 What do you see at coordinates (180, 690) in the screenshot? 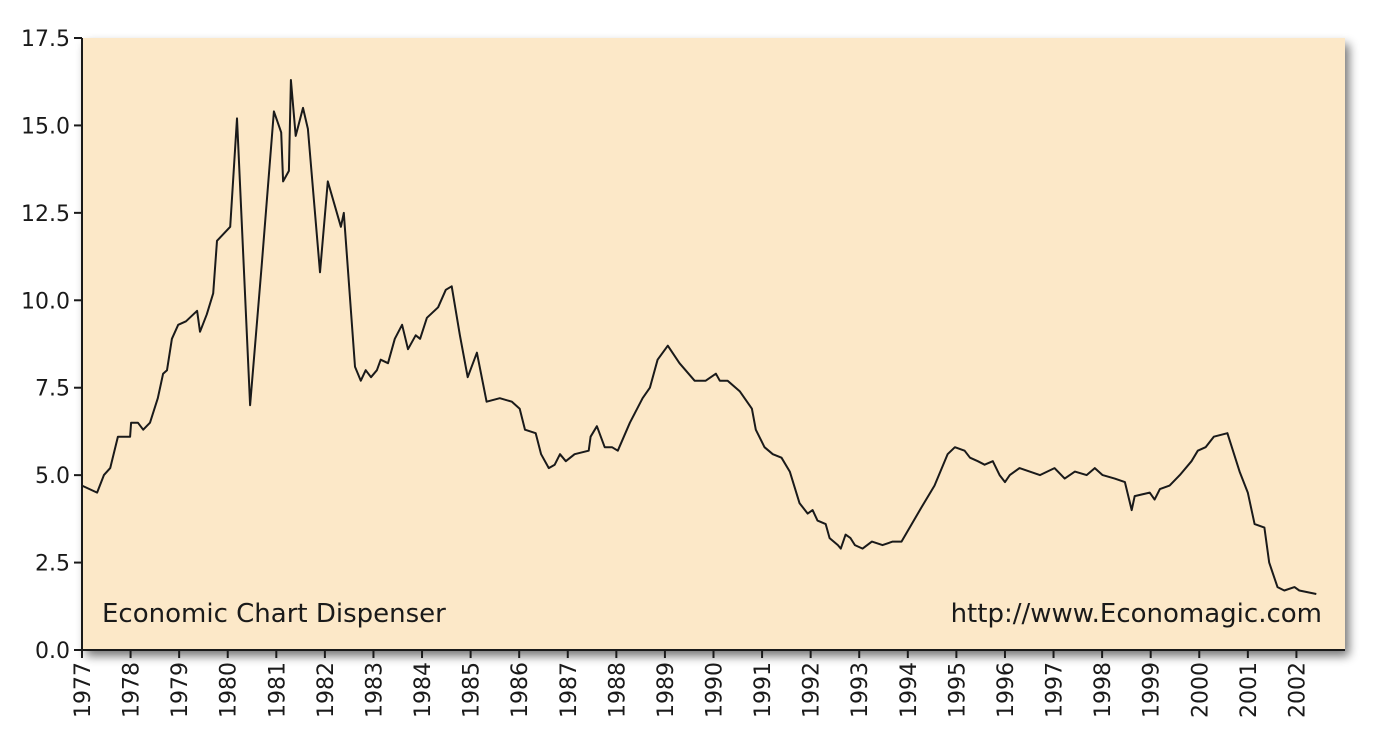
I see `x-tick-label: 1979` at bounding box center [180, 690].